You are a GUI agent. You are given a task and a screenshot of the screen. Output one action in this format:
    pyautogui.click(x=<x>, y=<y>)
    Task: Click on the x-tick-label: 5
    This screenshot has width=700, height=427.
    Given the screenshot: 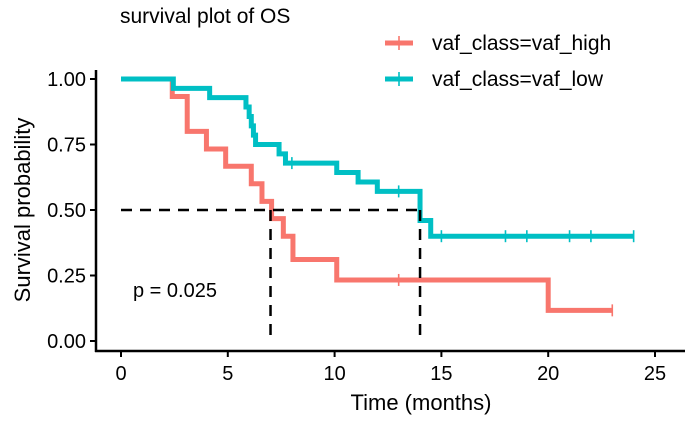 What is the action you would take?
    pyautogui.click(x=227, y=374)
    